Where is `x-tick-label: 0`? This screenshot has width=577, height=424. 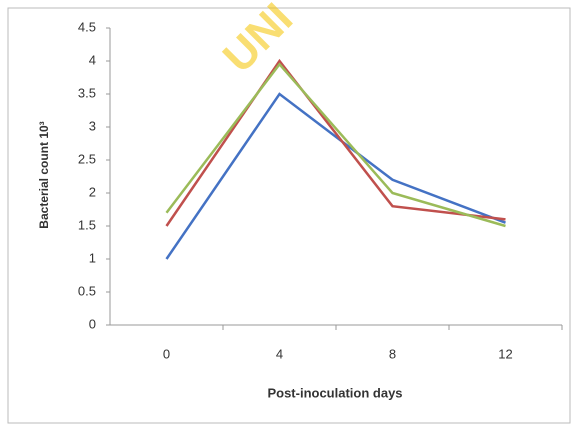 x-tick-label: 0 is located at coordinates (166, 353).